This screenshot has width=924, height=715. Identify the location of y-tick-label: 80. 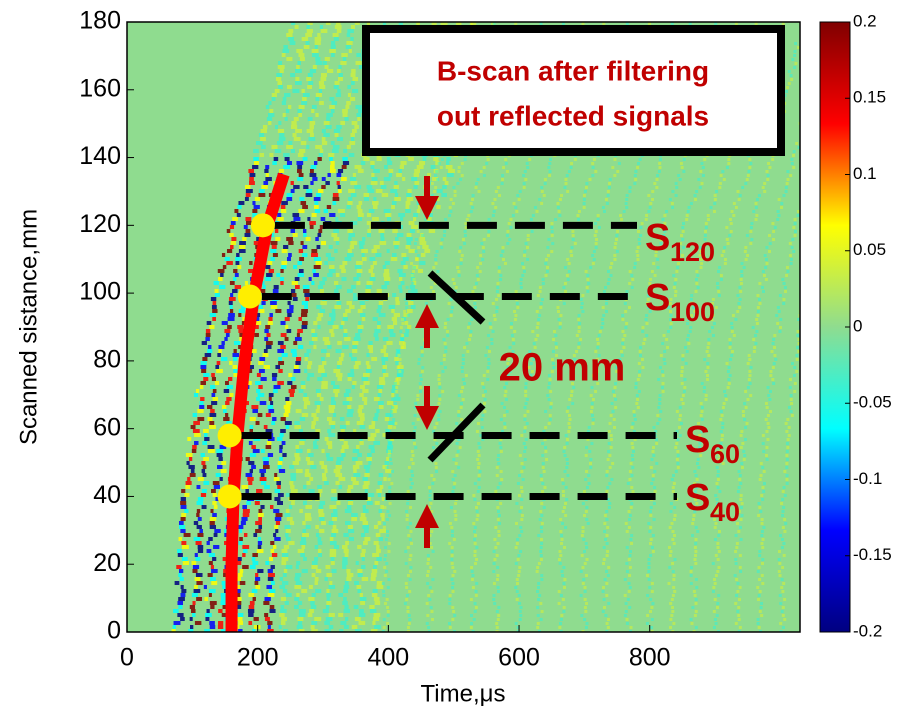
(107, 359).